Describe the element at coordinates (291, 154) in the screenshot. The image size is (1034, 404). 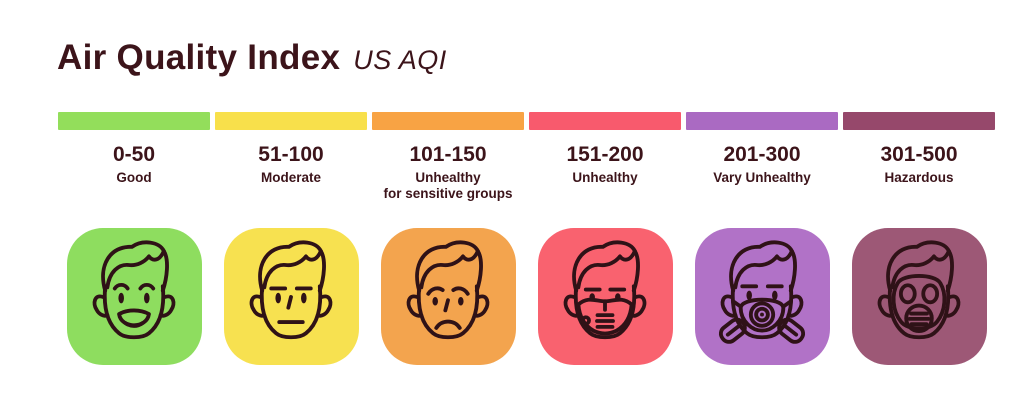
I see `aqi-range-value: 51-100` at that location.